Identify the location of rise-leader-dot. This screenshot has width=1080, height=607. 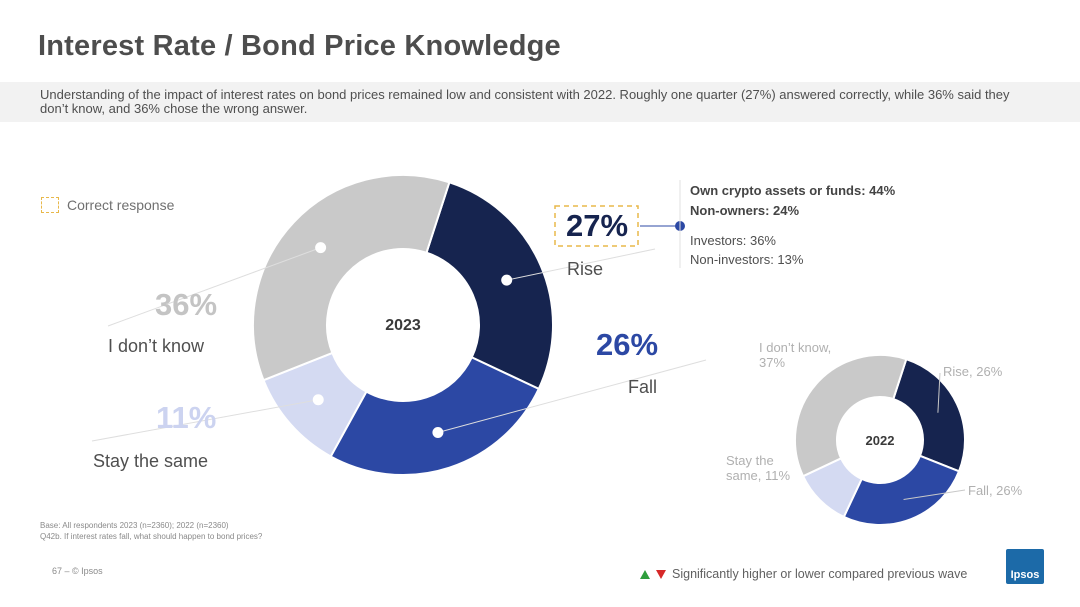
(507, 280).